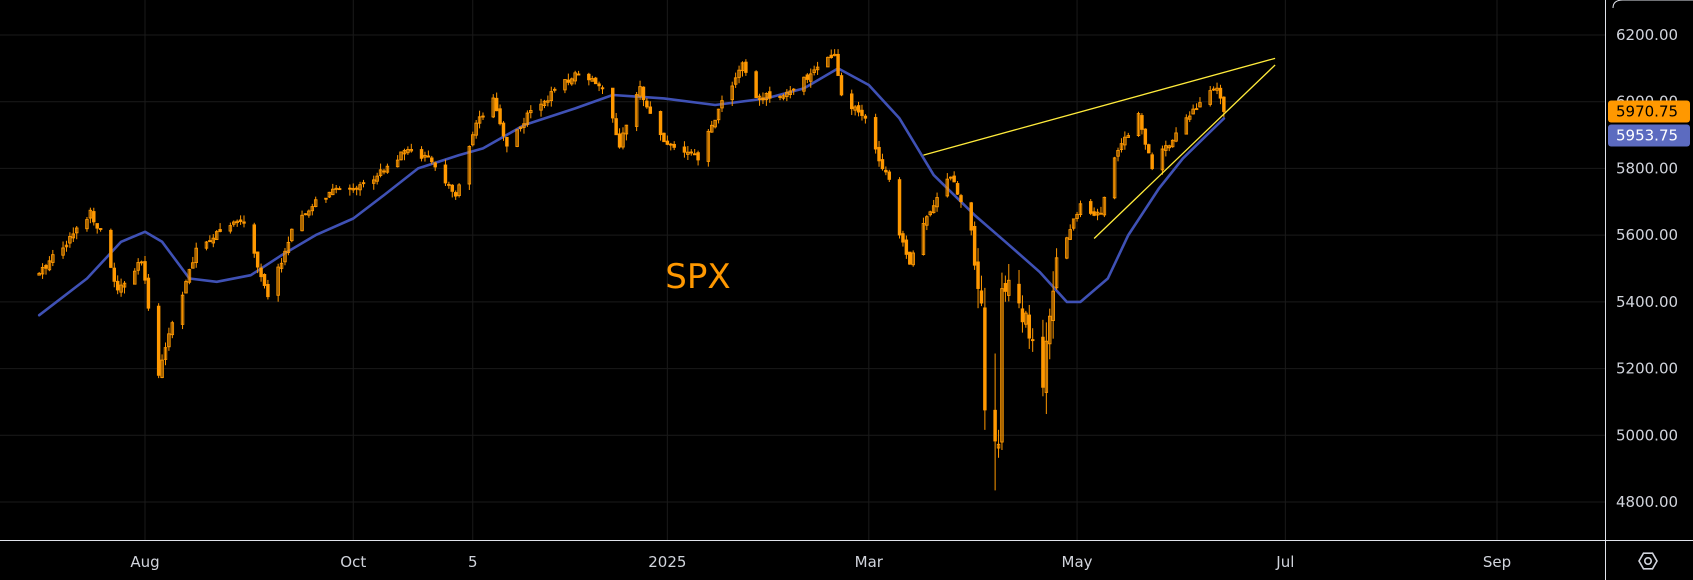  I want to click on x-tick-label: 2025, so click(667, 562).